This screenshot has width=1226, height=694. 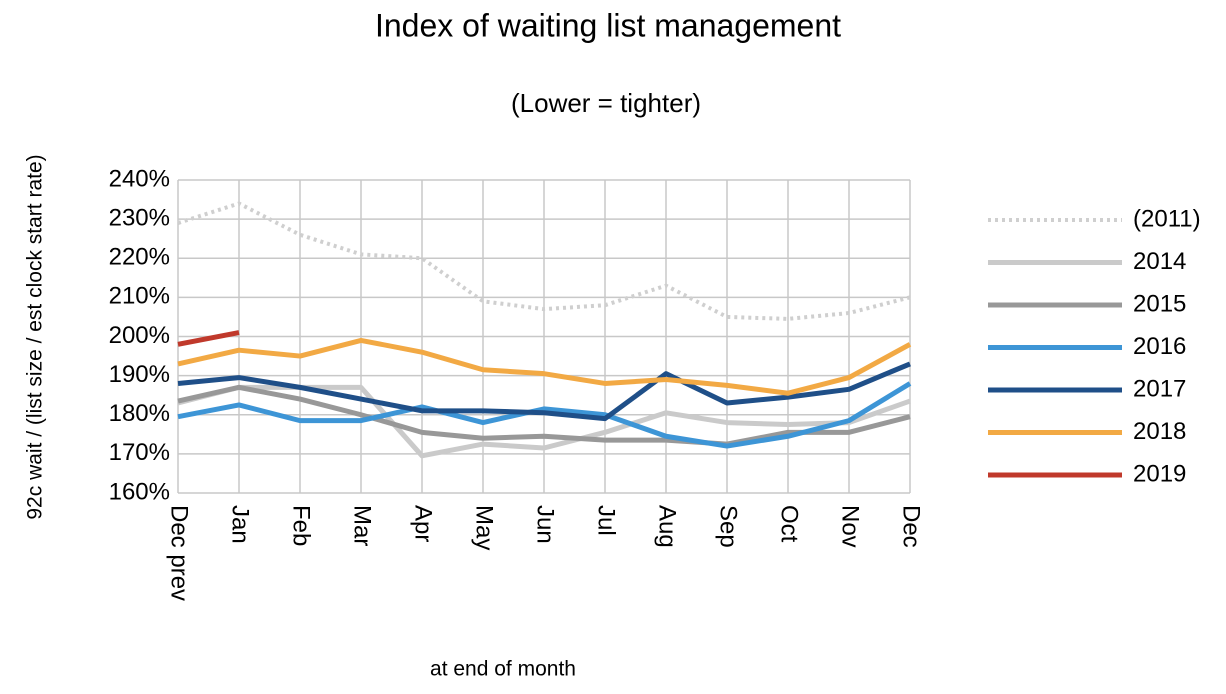 What do you see at coordinates (1159, 473) in the screenshot?
I see `legend-label: 2019` at bounding box center [1159, 473].